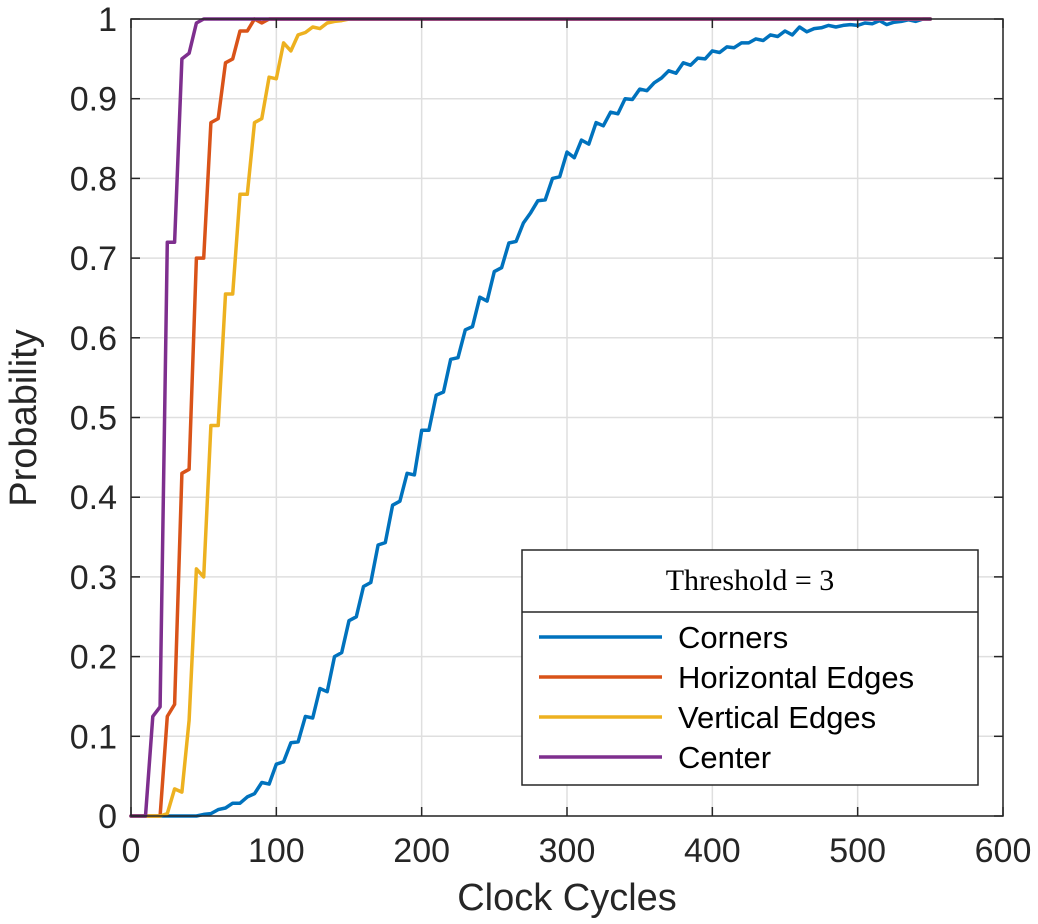  Describe the element at coordinates (857, 851) in the screenshot. I see `x-tick-label: 500` at that location.